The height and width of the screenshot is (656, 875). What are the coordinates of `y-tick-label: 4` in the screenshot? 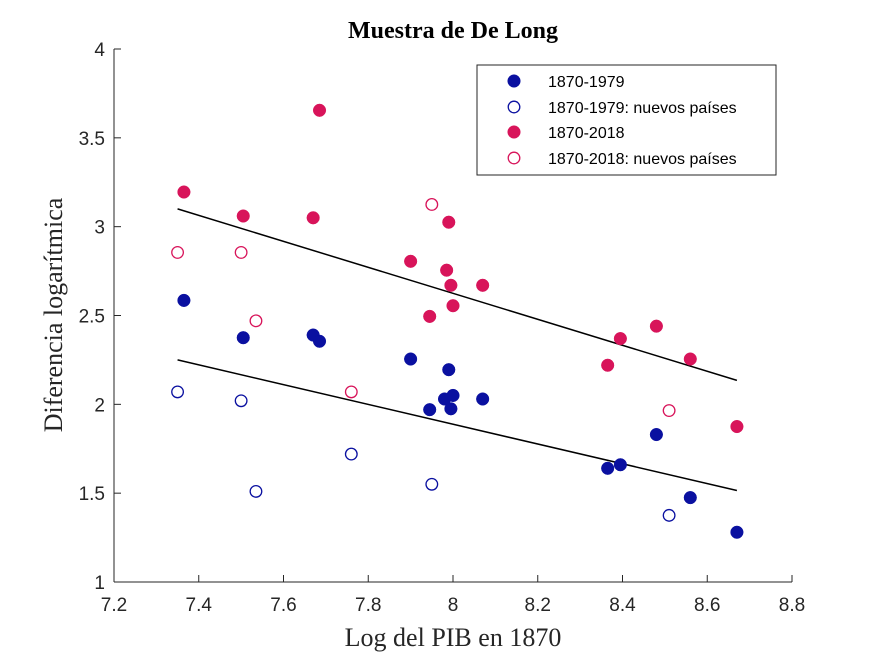 It's located at (99, 50).